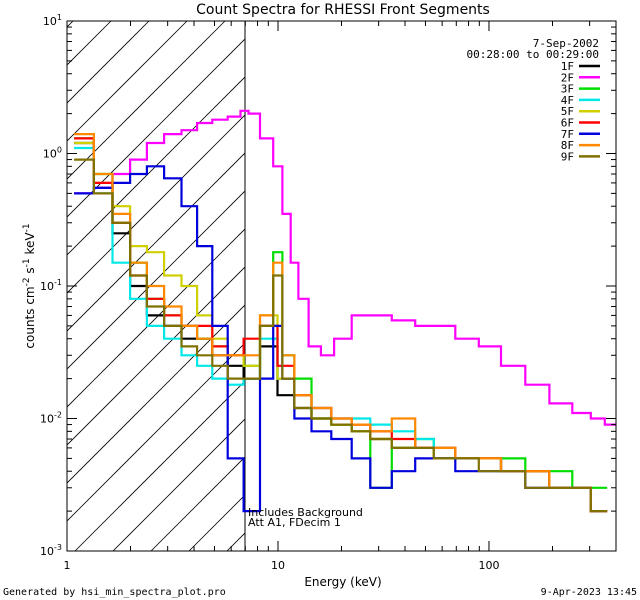  Describe the element at coordinates (343, 10) in the screenshot. I see `chart-title: Count Spectra for RHESSI Front Segments` at that location.